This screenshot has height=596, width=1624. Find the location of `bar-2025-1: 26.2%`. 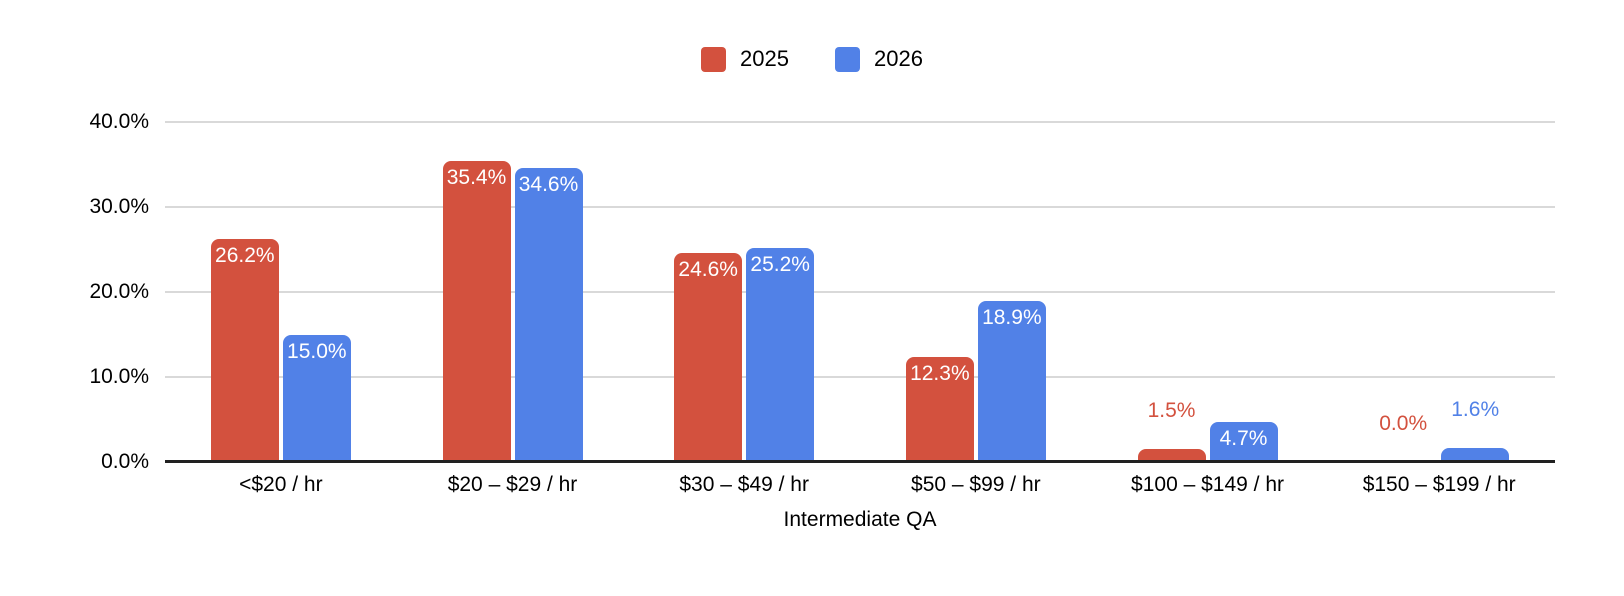

bar-2025-1: 26.2% is located at coordinates (244, 350).